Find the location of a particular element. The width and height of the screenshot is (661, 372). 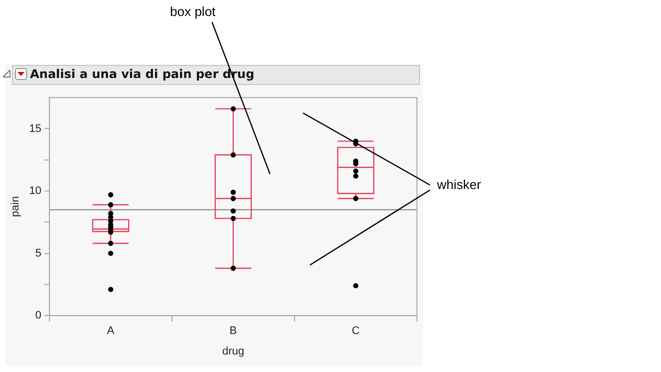

x-tick-label: A is located at coordinates (111, 331).